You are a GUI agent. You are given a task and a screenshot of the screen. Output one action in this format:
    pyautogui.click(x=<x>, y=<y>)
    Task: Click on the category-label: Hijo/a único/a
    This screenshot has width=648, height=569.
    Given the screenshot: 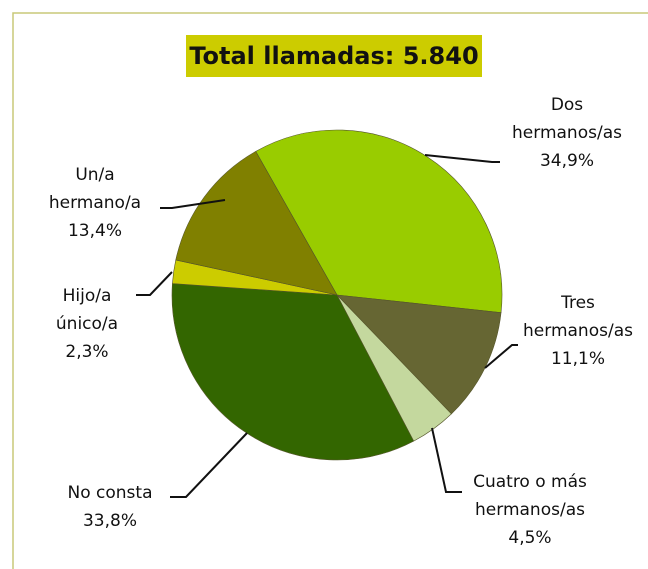 What is the action you would take?
    pyautogui.click(x=87, y=310)
    